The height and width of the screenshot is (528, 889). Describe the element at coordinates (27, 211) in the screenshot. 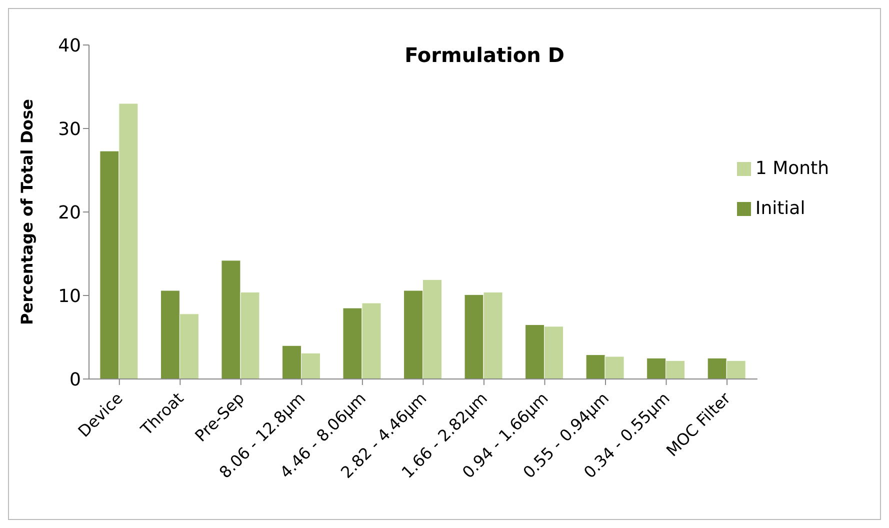

I see `y-axis-title: Percentage of Total Dose` at that location.